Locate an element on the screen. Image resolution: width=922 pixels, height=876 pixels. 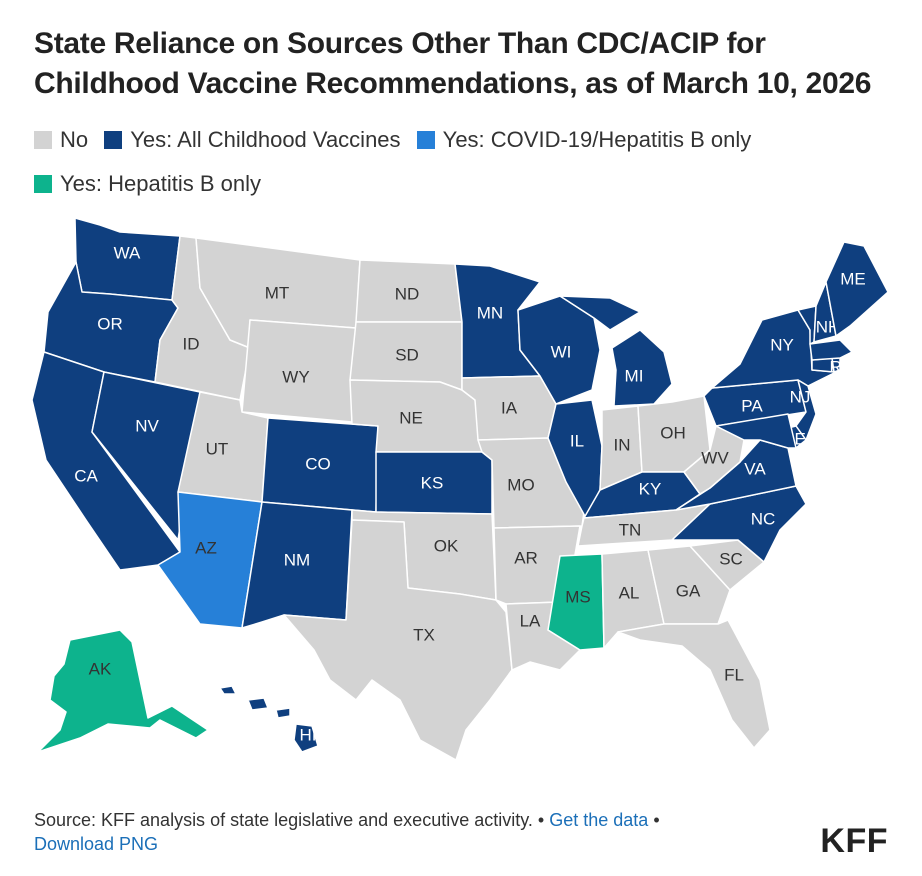
state-label-ks: KS is located at coordinates (432, 482).